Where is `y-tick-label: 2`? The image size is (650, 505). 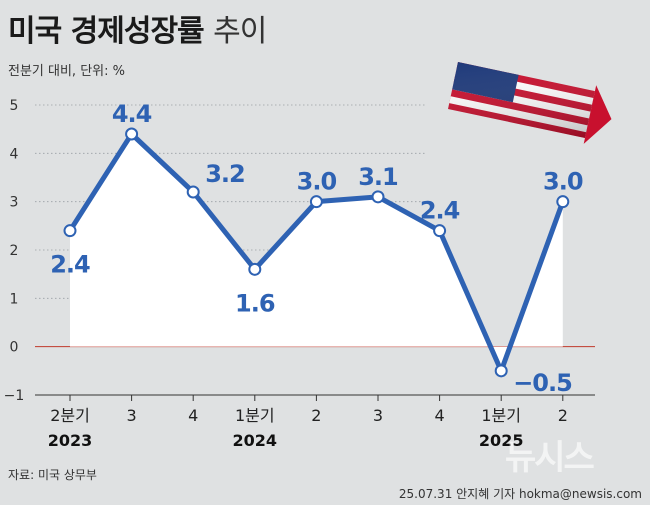
y-tick-label: 2 is located at coordinates (14, 251).